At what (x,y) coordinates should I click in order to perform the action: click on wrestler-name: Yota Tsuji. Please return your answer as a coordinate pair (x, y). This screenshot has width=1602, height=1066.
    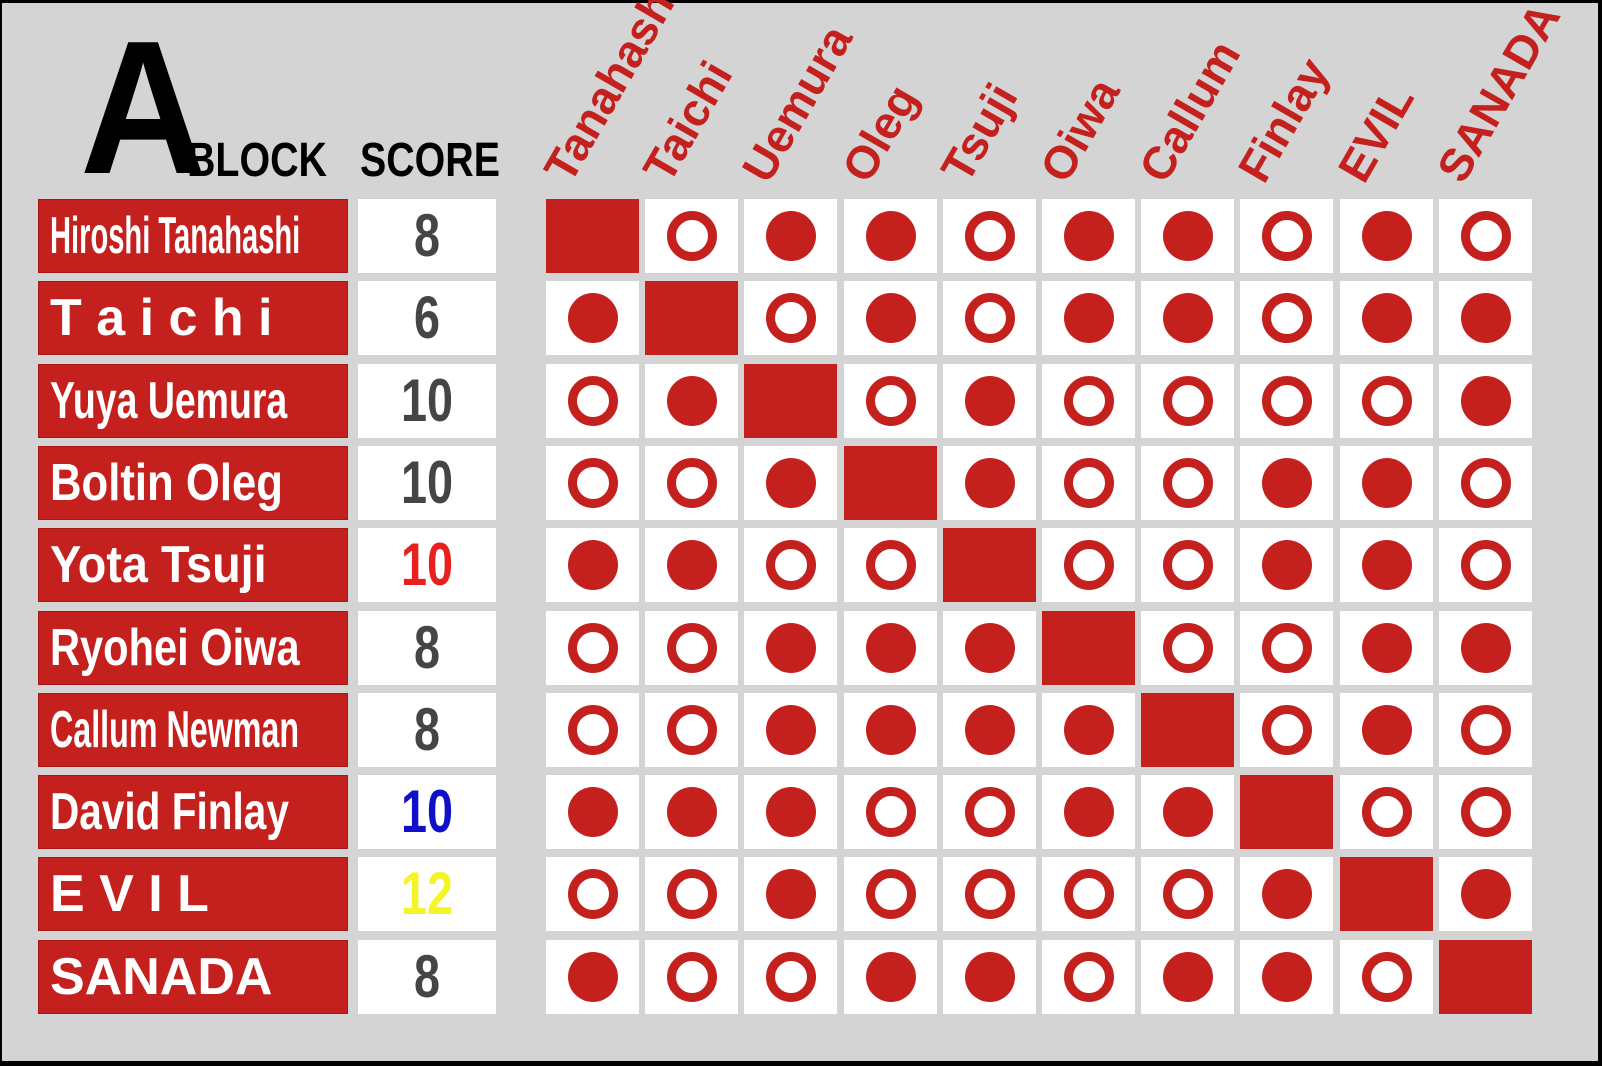
    Looking at the image, I should click on (158, 565).